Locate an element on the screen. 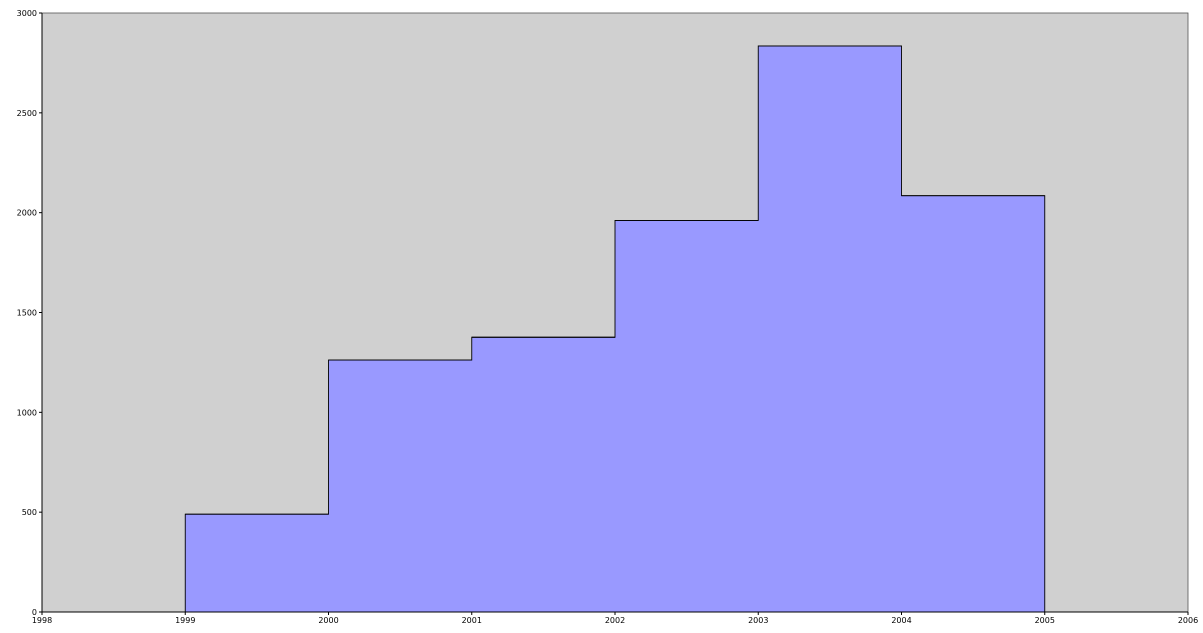 This screenshot has height=633, width=1203. y-tick-label-1500: 1500 is located at coordinates (27, 313).